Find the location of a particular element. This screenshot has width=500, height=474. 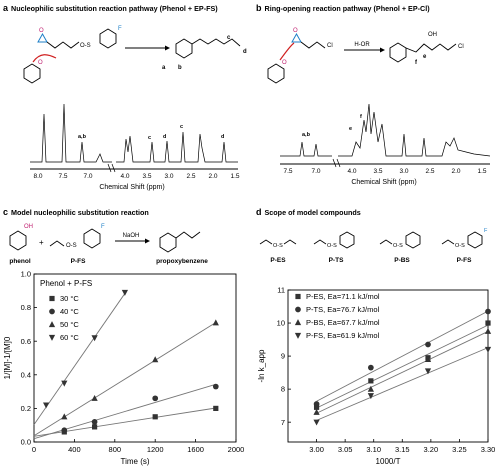

alkyl-chain is located at coordinates (313, 45).